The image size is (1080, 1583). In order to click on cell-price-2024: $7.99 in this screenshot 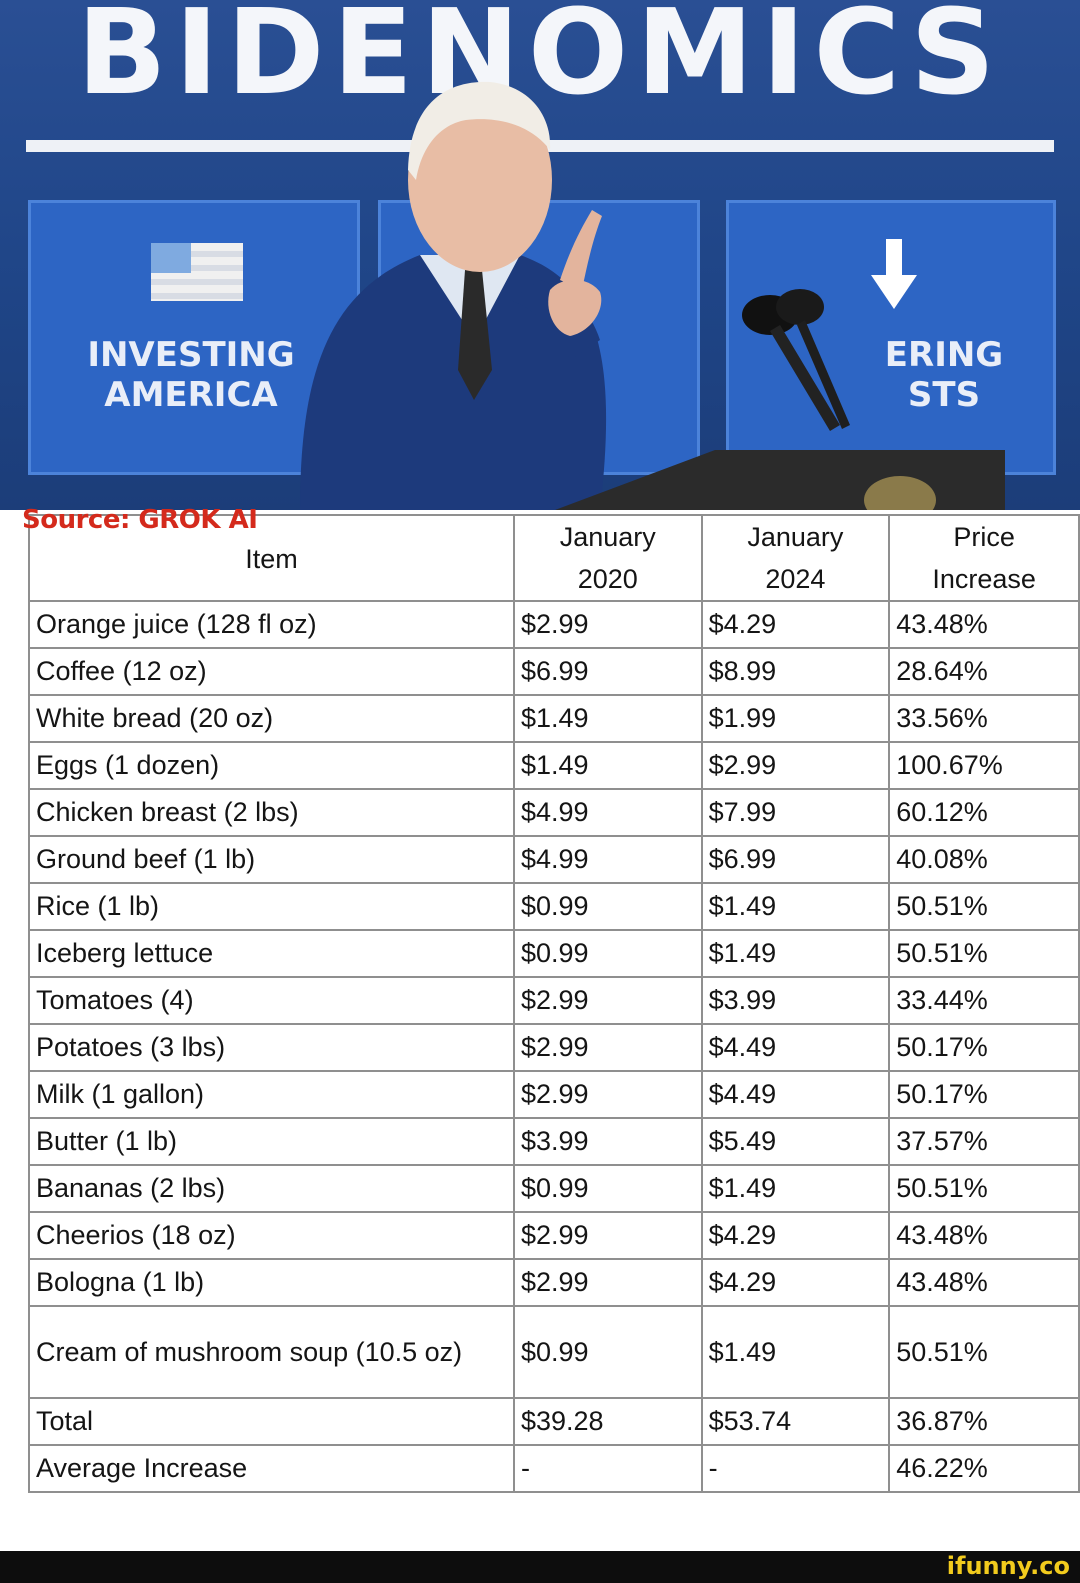, I will do `click(795, 812)`.